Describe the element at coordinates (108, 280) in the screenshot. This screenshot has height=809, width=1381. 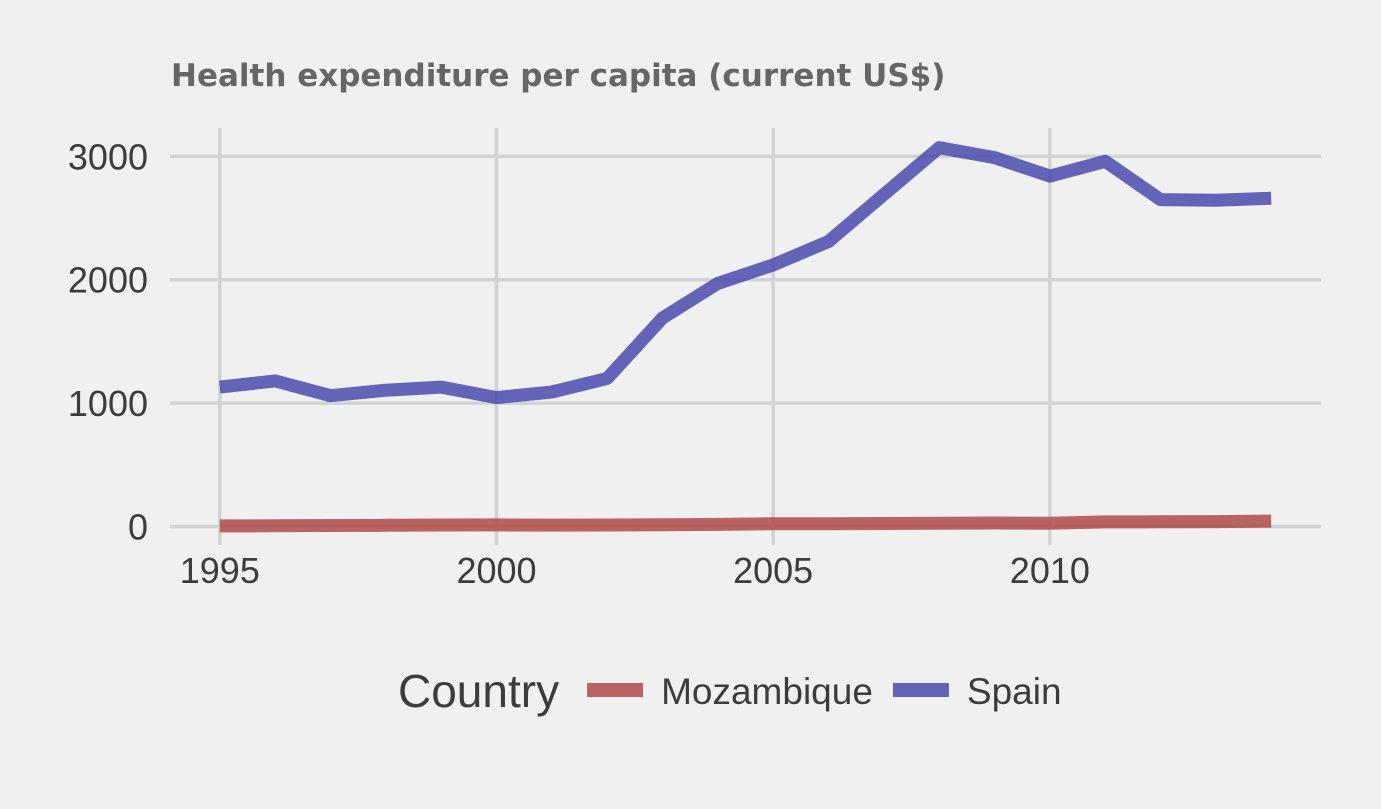
I see `y-tick-label: 2000` at that location.